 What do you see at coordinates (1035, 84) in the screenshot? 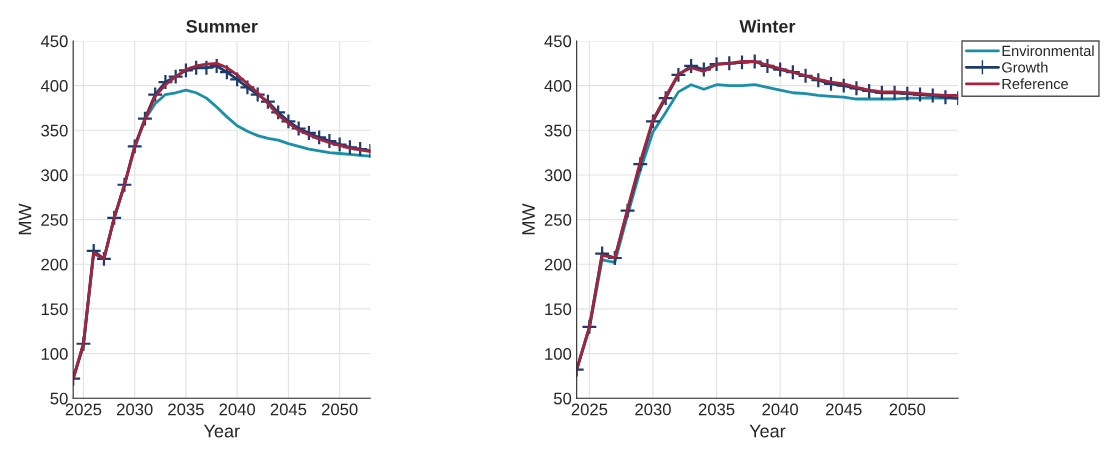
I see `legend-label: Reference` at bounding box center [1035, 84].